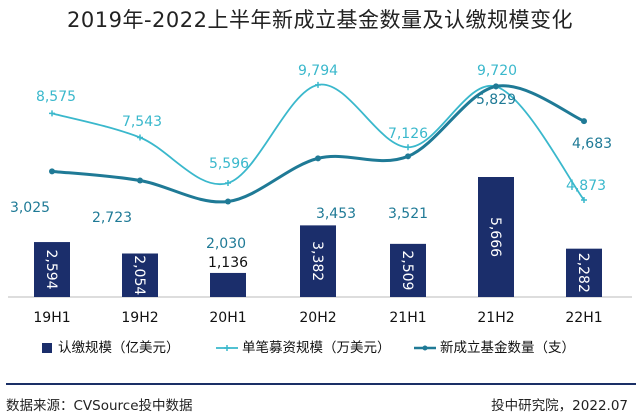 This screenshot has height=415, width=640. Describe the element at coordinates (318, 71) in the screenshot. I see `label-fund-size-20H2: 9,794` at that location.